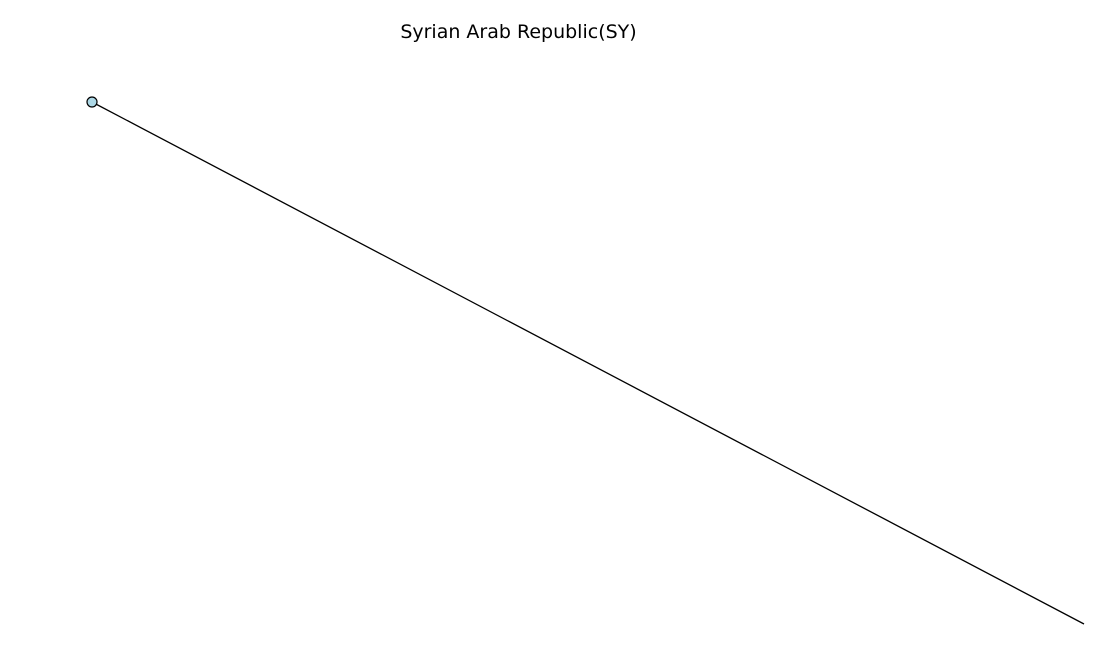 This screenshot has width=1100, height=650. What do you see at coordinates (92, 102) in the screenshot?
I see `graph-node` at bounding box center [92, 102].